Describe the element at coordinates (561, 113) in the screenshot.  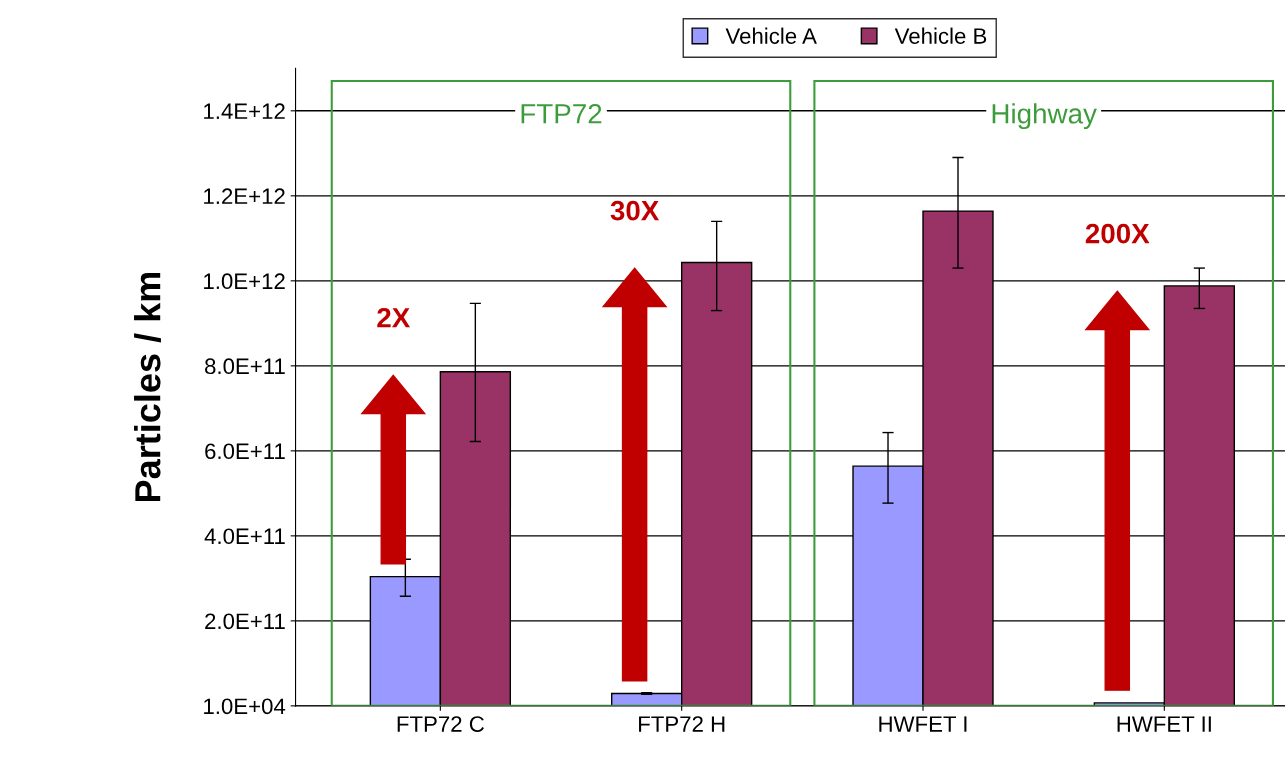
I see `annotation: FTP72` at that location.